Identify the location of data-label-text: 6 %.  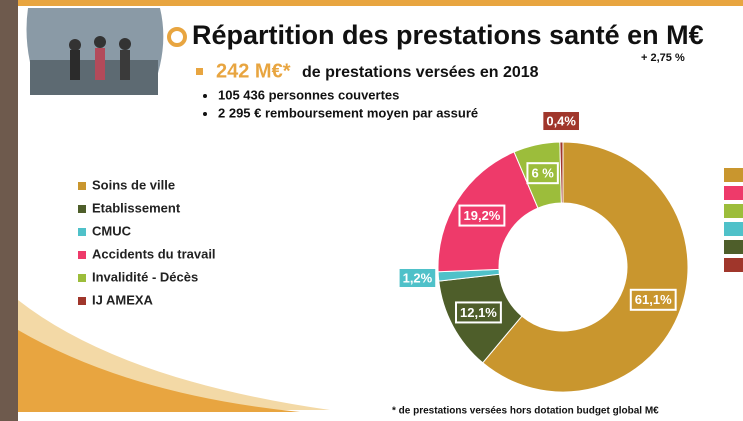
(542, 173).